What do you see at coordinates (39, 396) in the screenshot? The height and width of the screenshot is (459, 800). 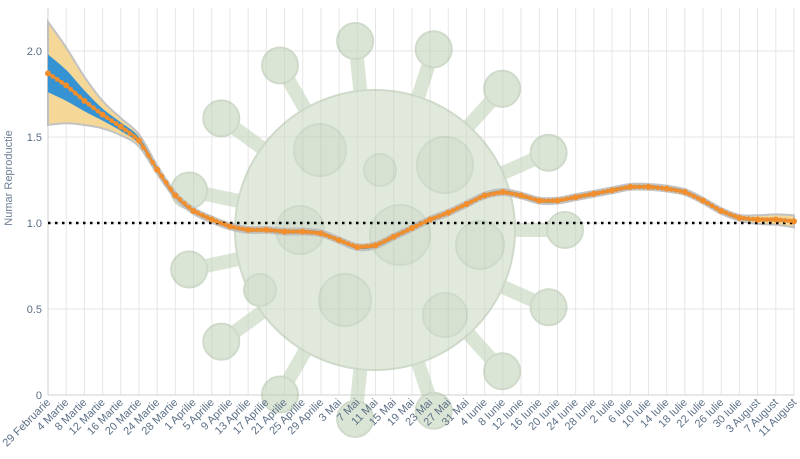 I see `y-tick-label: 0` at bounding box center [39, 396].